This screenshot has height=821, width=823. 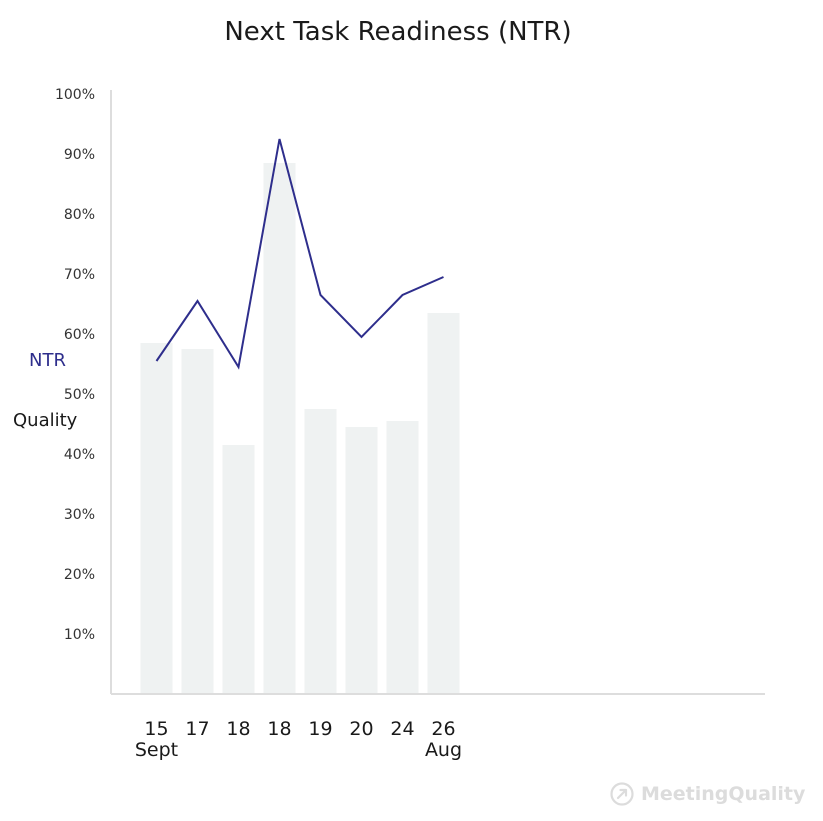 What do you see at coordinates (47, 360) in the screenshot?
I see `legend-ntr-label: NTR` at bounding box center [47, 360].